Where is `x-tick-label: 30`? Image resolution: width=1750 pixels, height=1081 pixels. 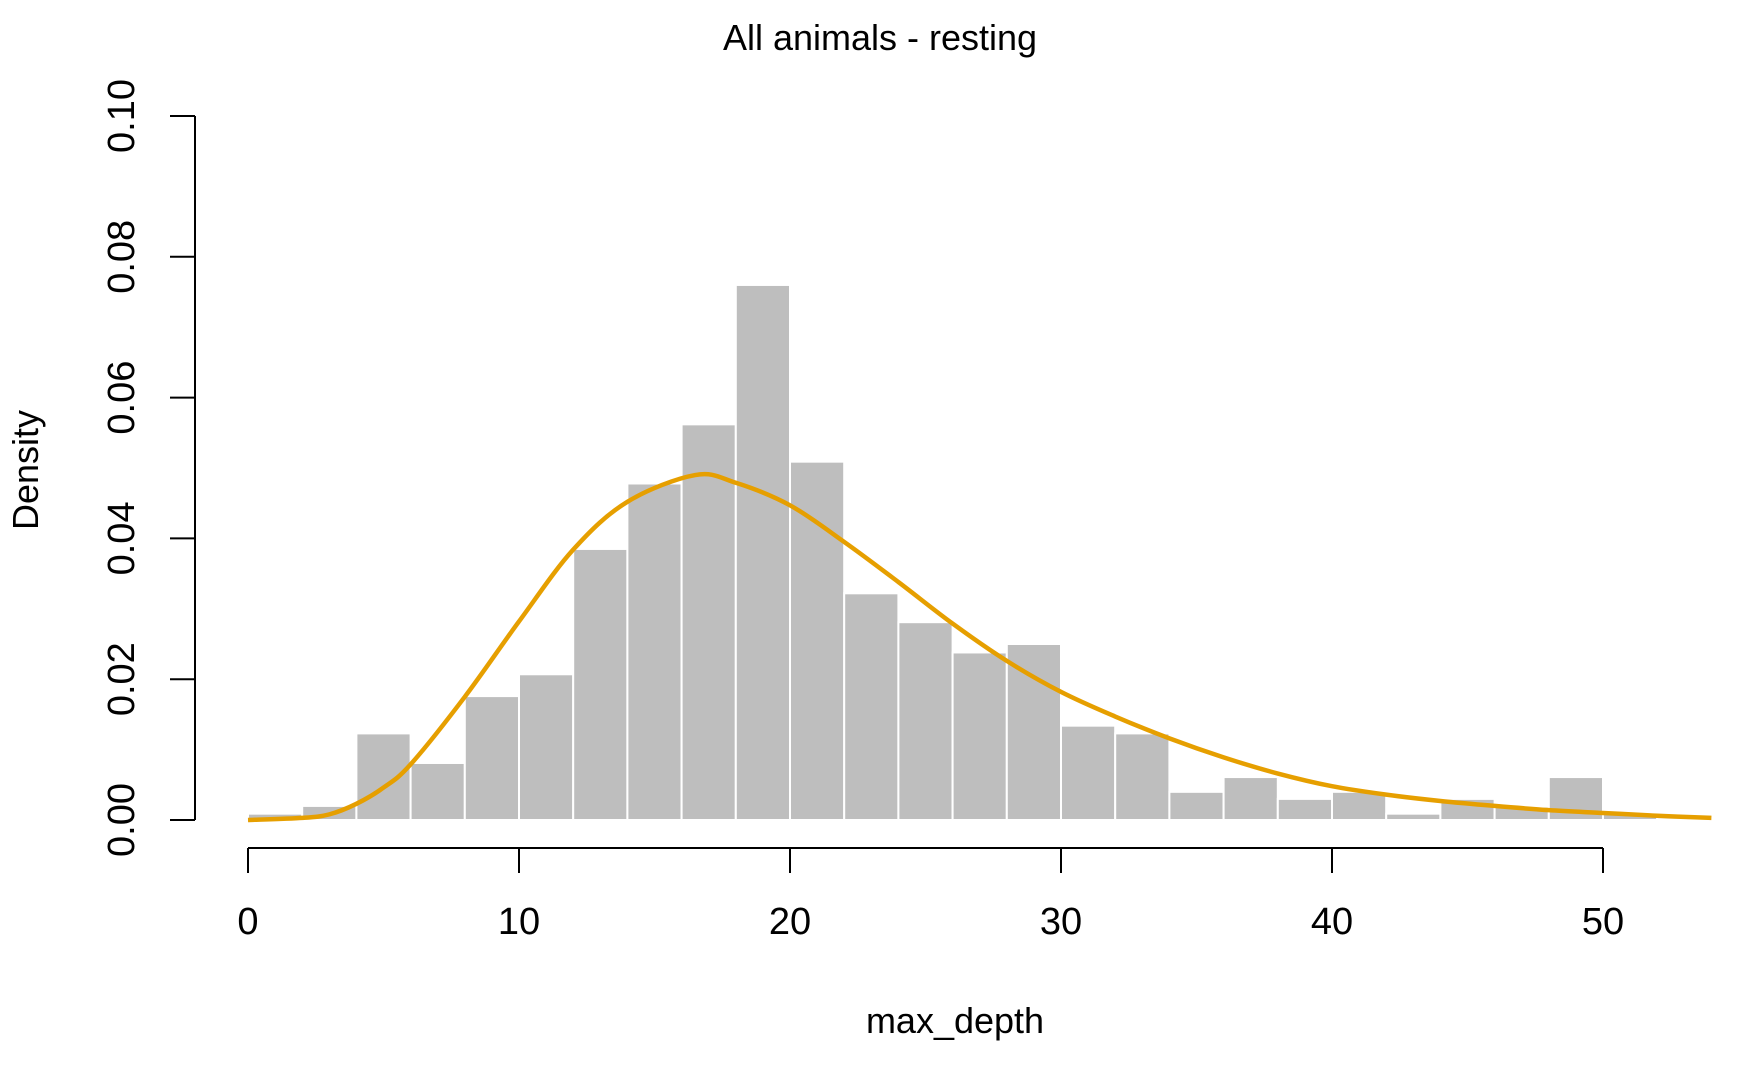
x-tick-label: 30 is located at coordinates (1061, 922).